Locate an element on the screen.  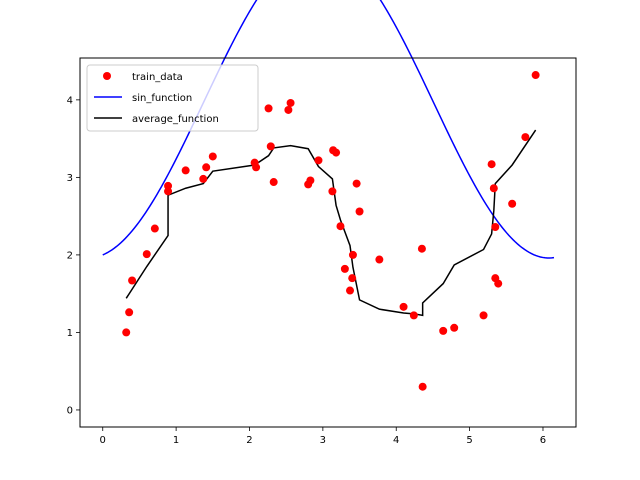
y-tick-label: 4 is located at coordinates (70, 100).